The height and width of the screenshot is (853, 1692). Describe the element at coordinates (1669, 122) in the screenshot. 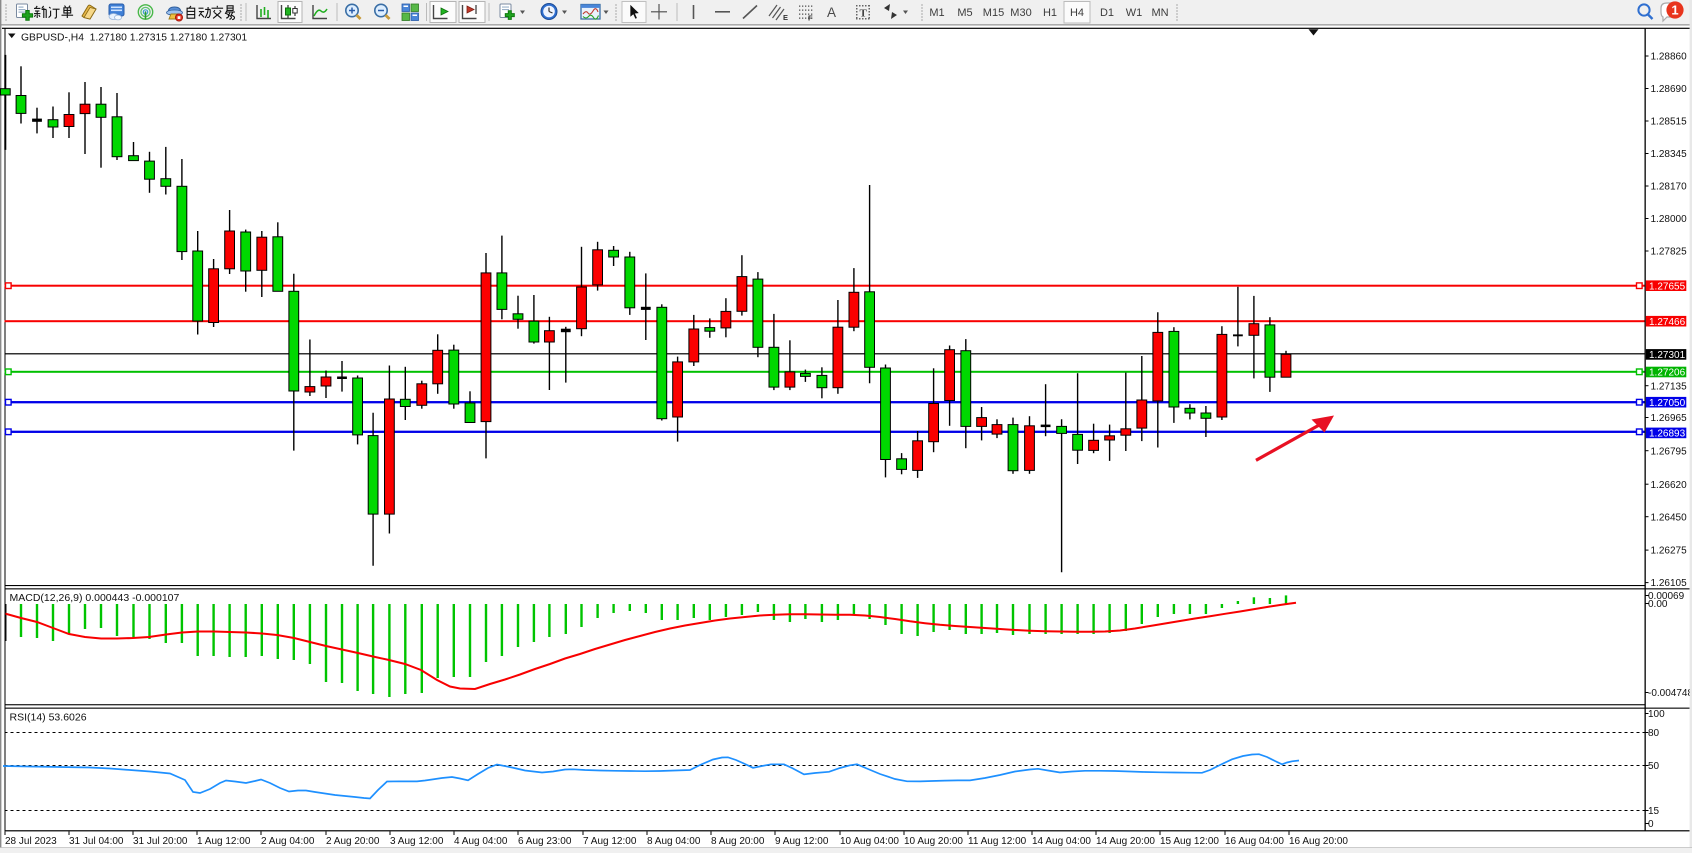

I see `svg-text: 1.28515` at that location.